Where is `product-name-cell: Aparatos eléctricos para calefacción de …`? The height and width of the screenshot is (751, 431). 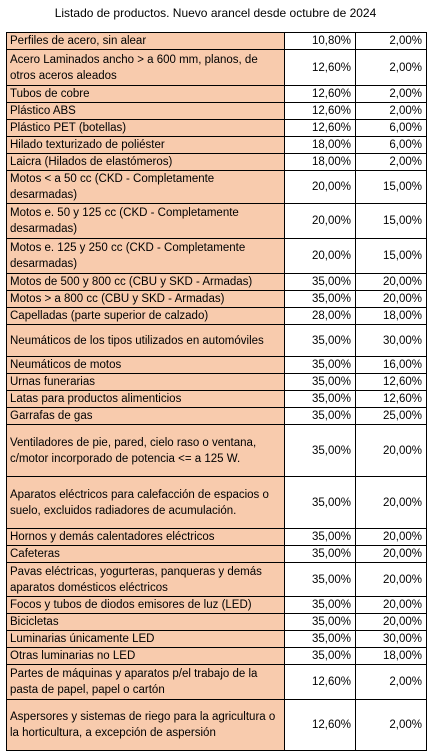
product-name-cell: Aparatos eléctricos para calefacción de … is located at coordinates (145, 502).